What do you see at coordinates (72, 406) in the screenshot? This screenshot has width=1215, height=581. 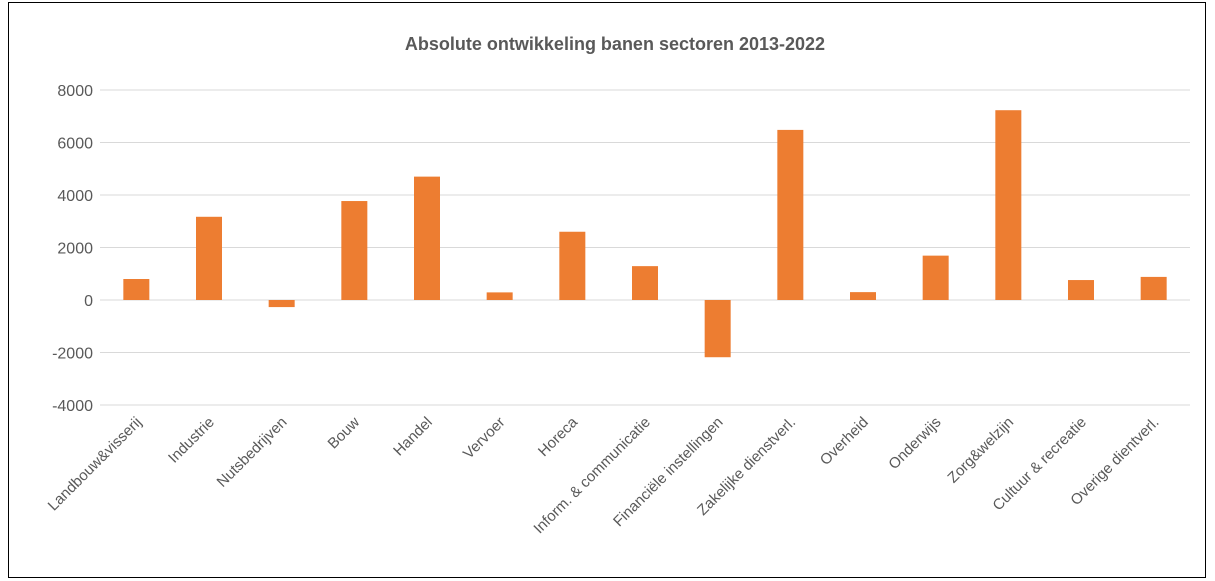 I see `y-tick-label: -4000` at bounding box center [72, 406].